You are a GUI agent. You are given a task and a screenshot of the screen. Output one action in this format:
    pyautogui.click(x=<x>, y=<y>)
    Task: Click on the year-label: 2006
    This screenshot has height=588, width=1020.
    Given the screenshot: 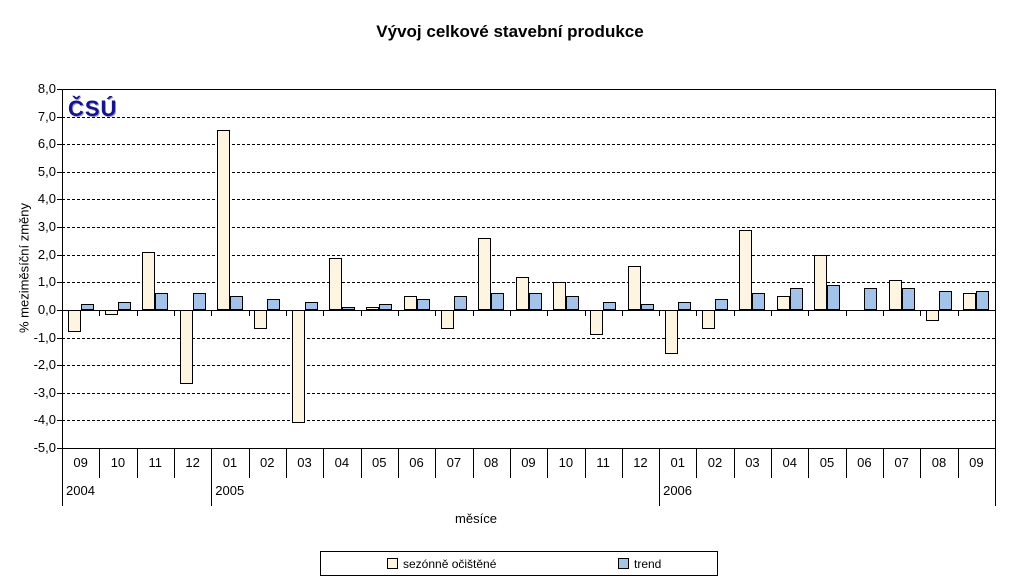 What is the action you would take?
    pyautogui.click(x=678, y=490)
    